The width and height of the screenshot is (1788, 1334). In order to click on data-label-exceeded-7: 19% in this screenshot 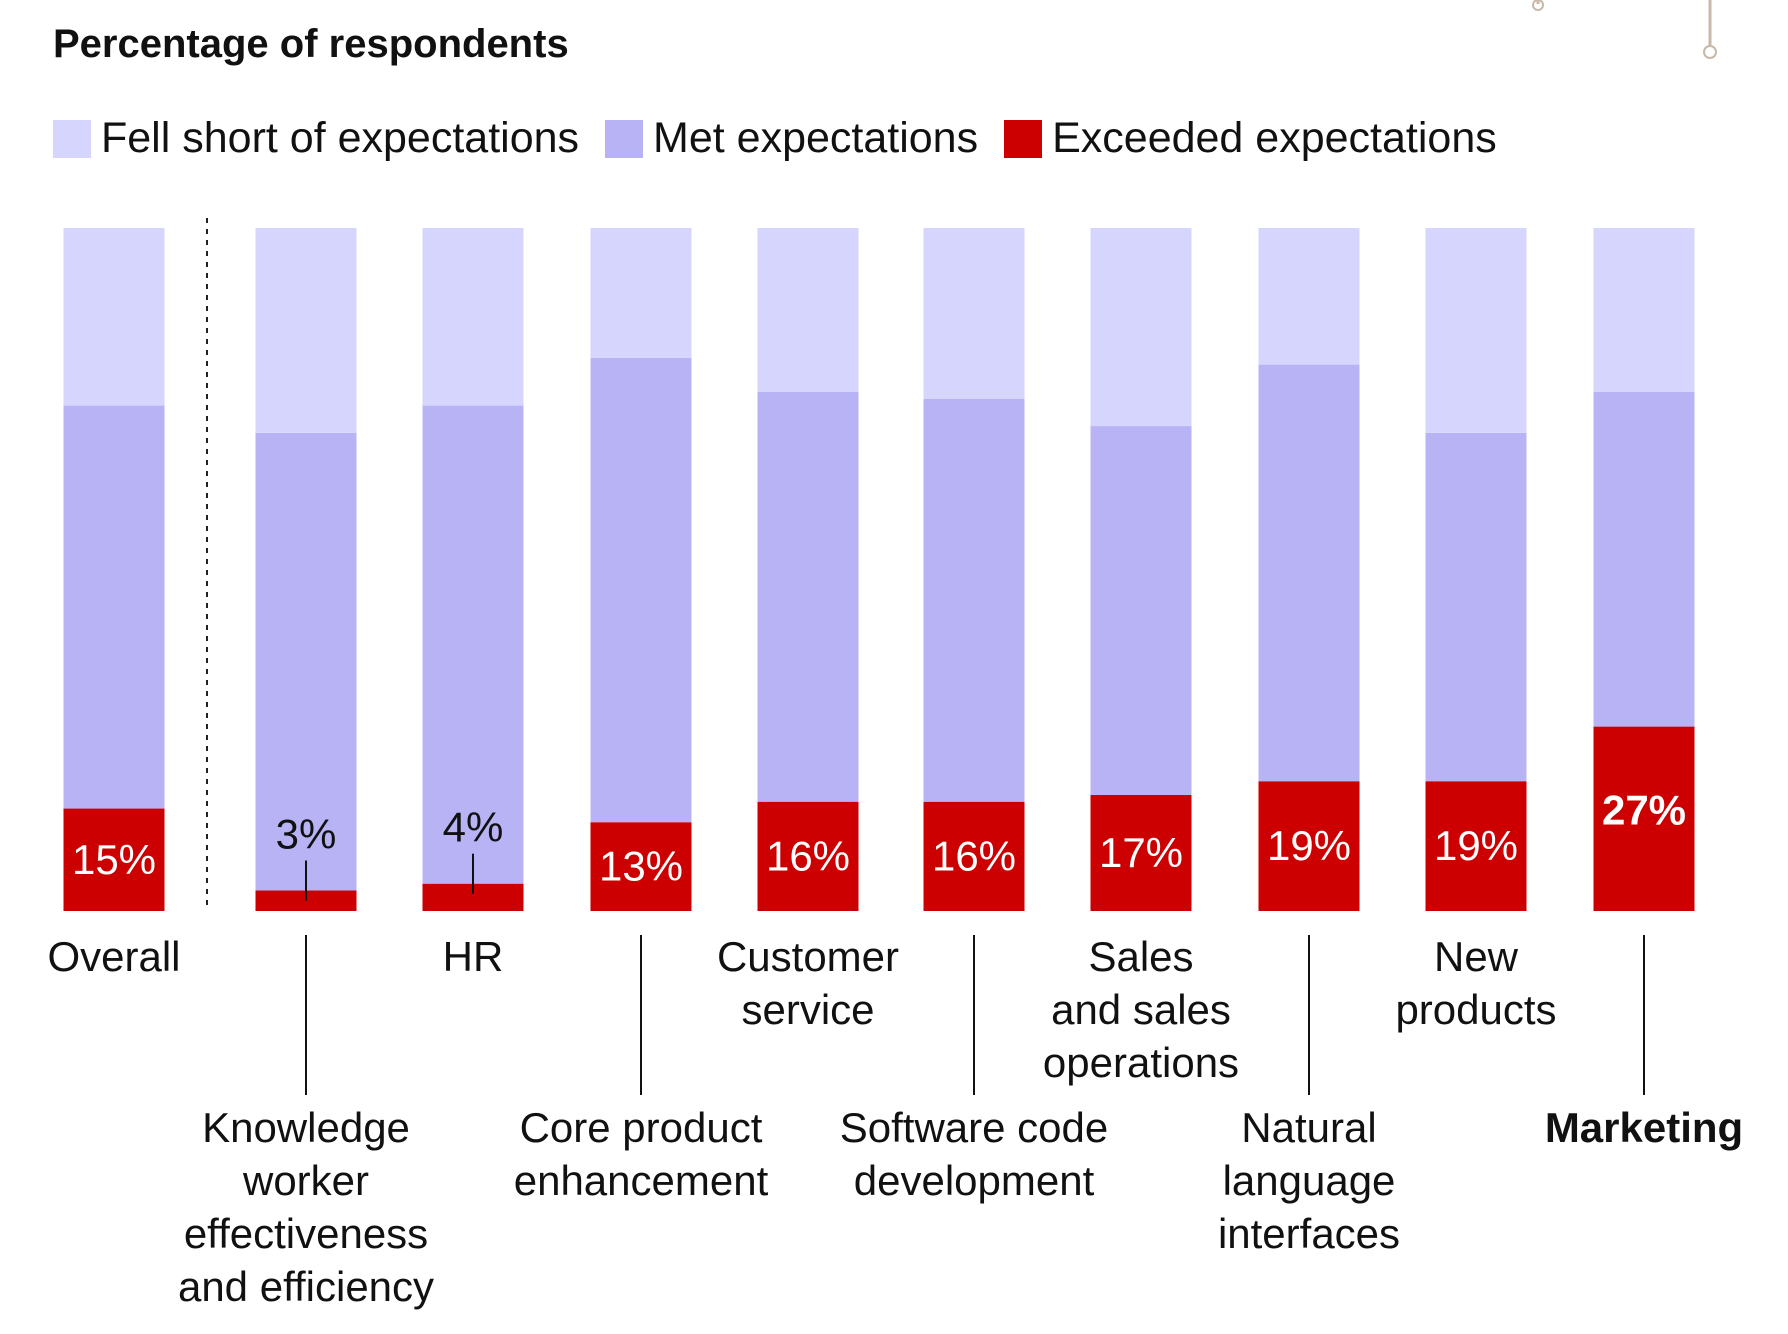, I will do `click(1309, 845)`.